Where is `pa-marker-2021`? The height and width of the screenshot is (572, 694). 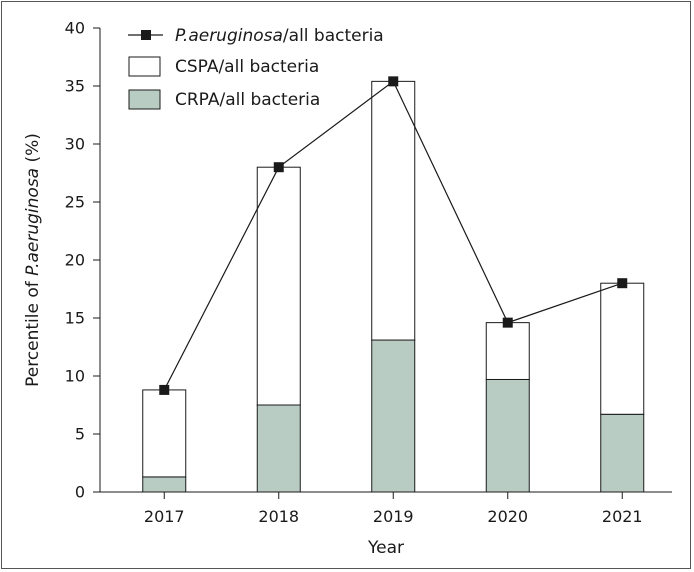
pa-marker-2021 is located at coordinates (622, 283).